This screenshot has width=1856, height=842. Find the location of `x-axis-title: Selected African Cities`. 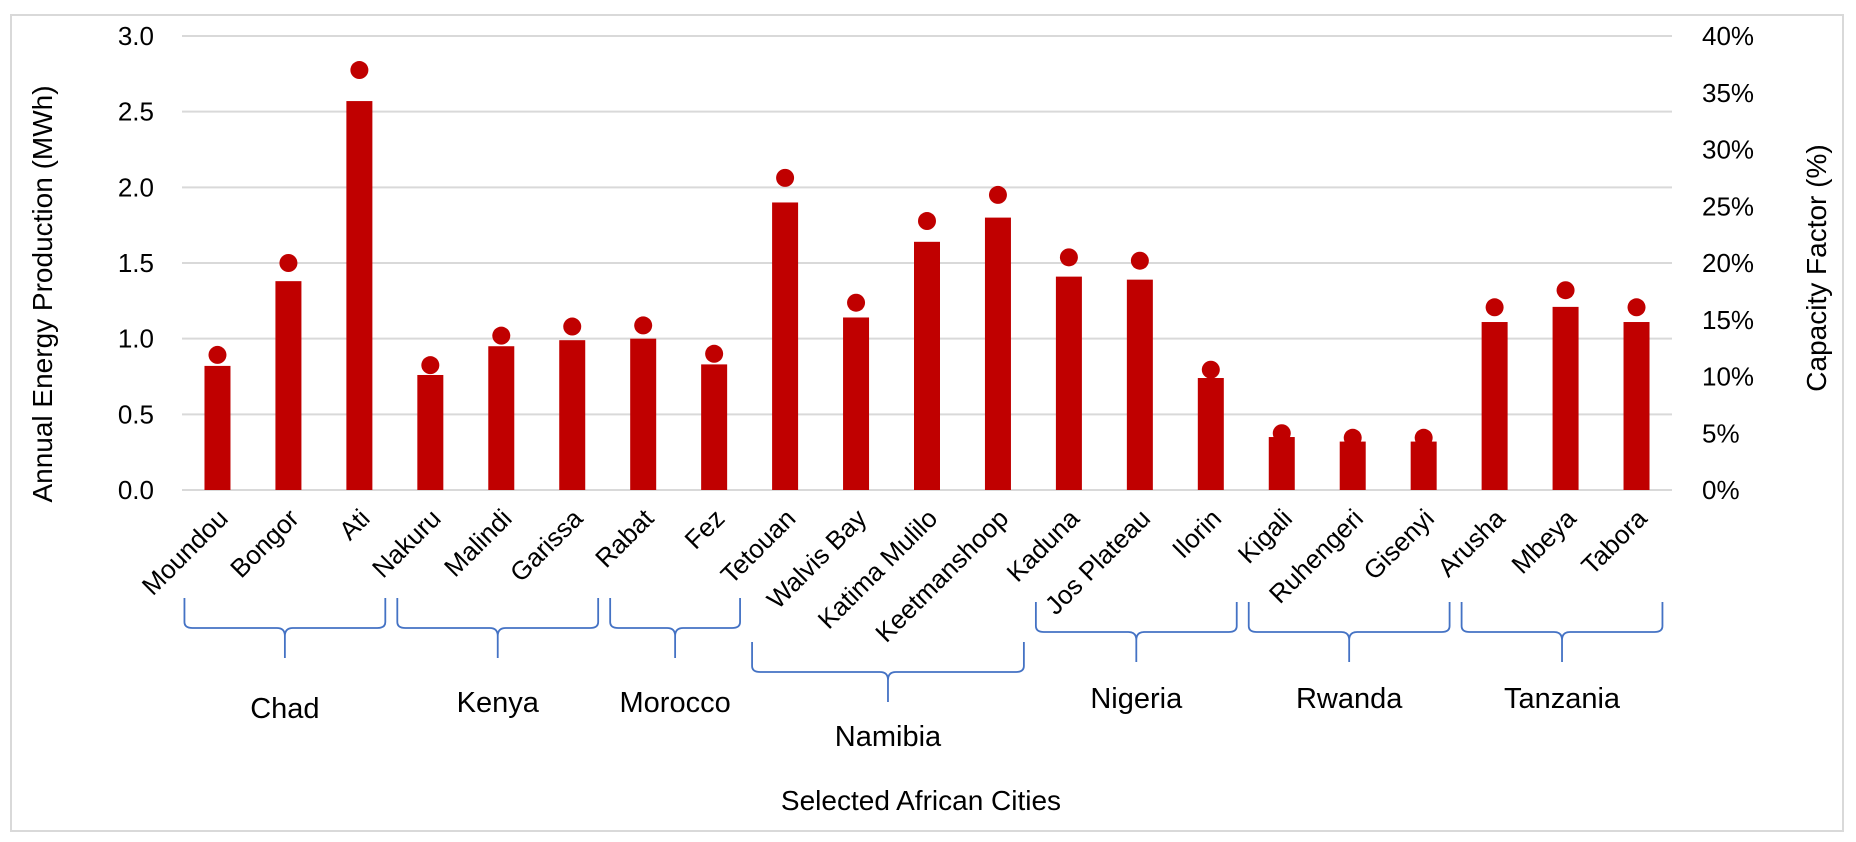

x-axis-title: Selected African Cities is located at coordinates (921, 800).